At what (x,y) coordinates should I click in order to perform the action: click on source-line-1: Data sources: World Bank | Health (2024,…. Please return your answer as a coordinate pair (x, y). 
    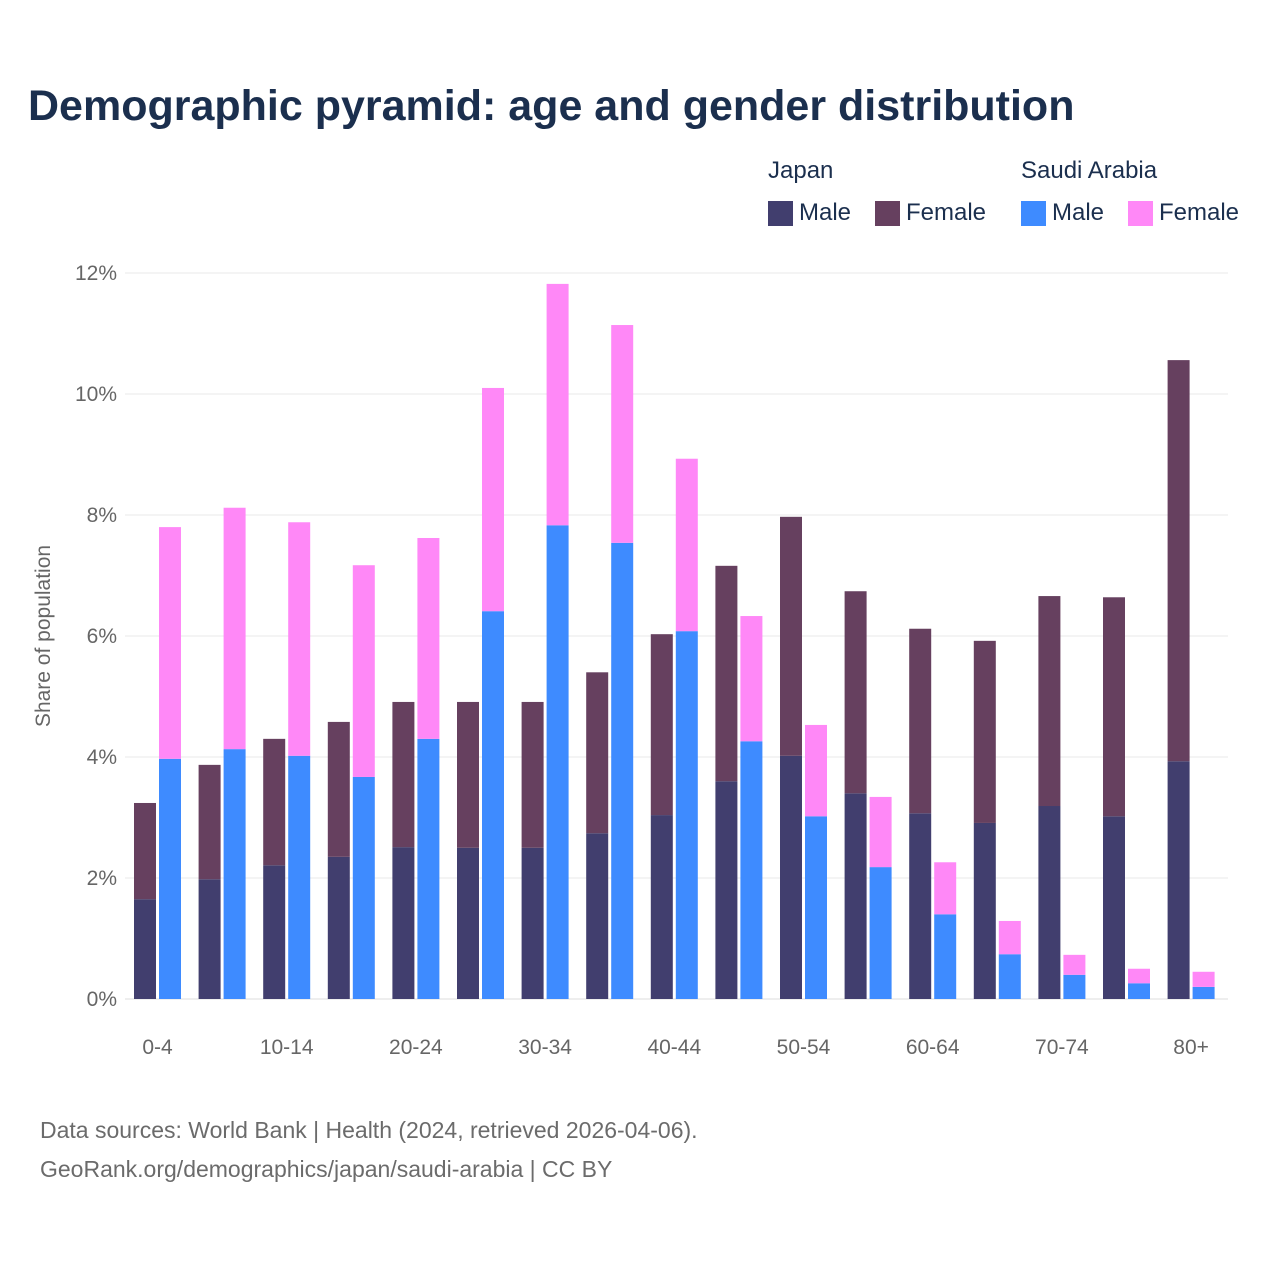
    Looking at the image, I should click on (369, 1130).